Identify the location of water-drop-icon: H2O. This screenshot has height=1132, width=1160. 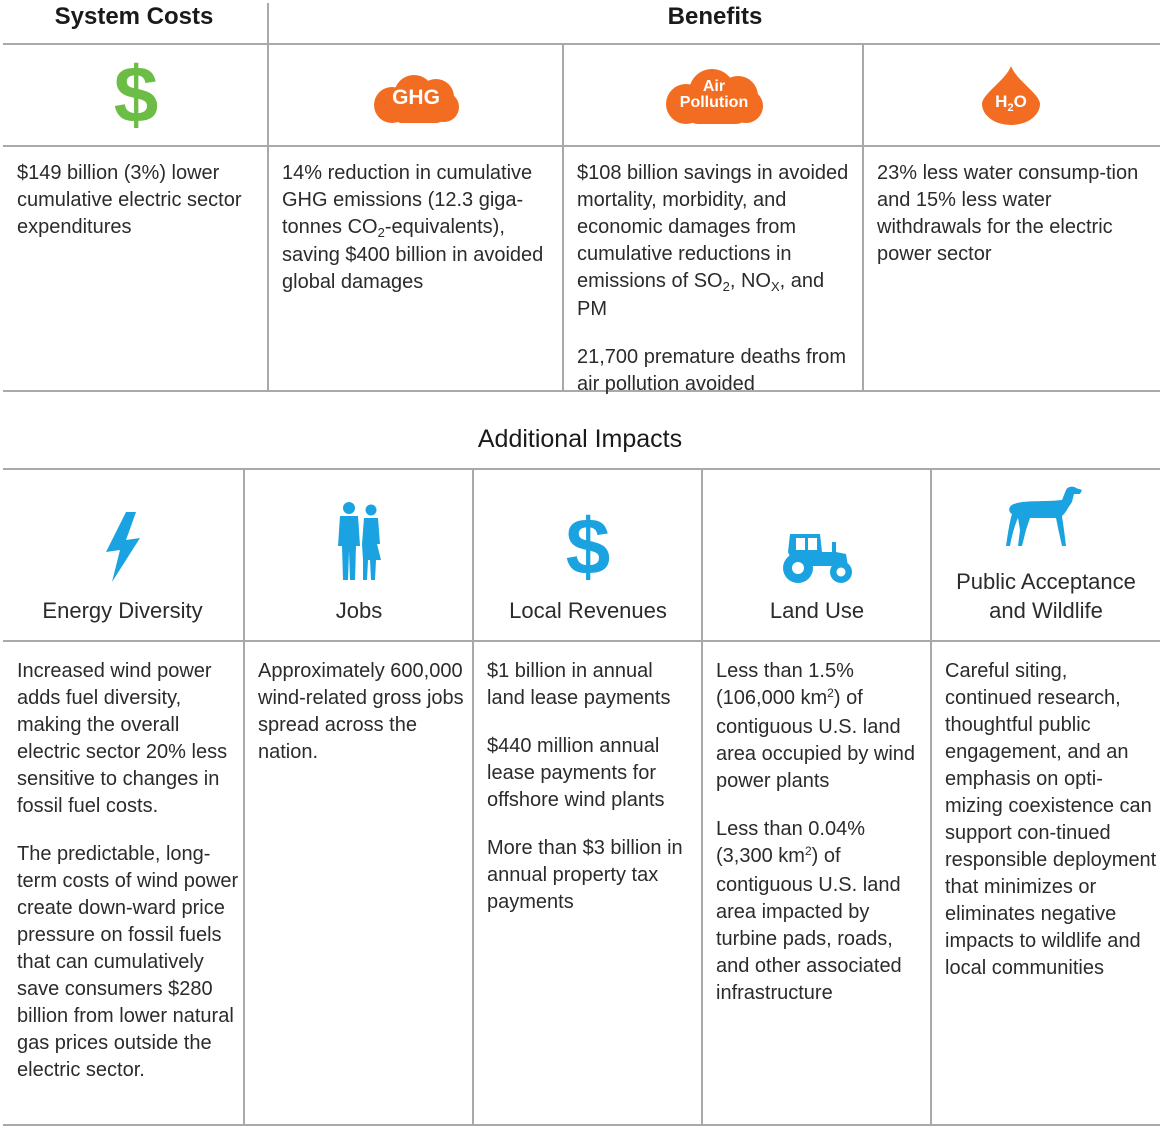
(1011, 95).